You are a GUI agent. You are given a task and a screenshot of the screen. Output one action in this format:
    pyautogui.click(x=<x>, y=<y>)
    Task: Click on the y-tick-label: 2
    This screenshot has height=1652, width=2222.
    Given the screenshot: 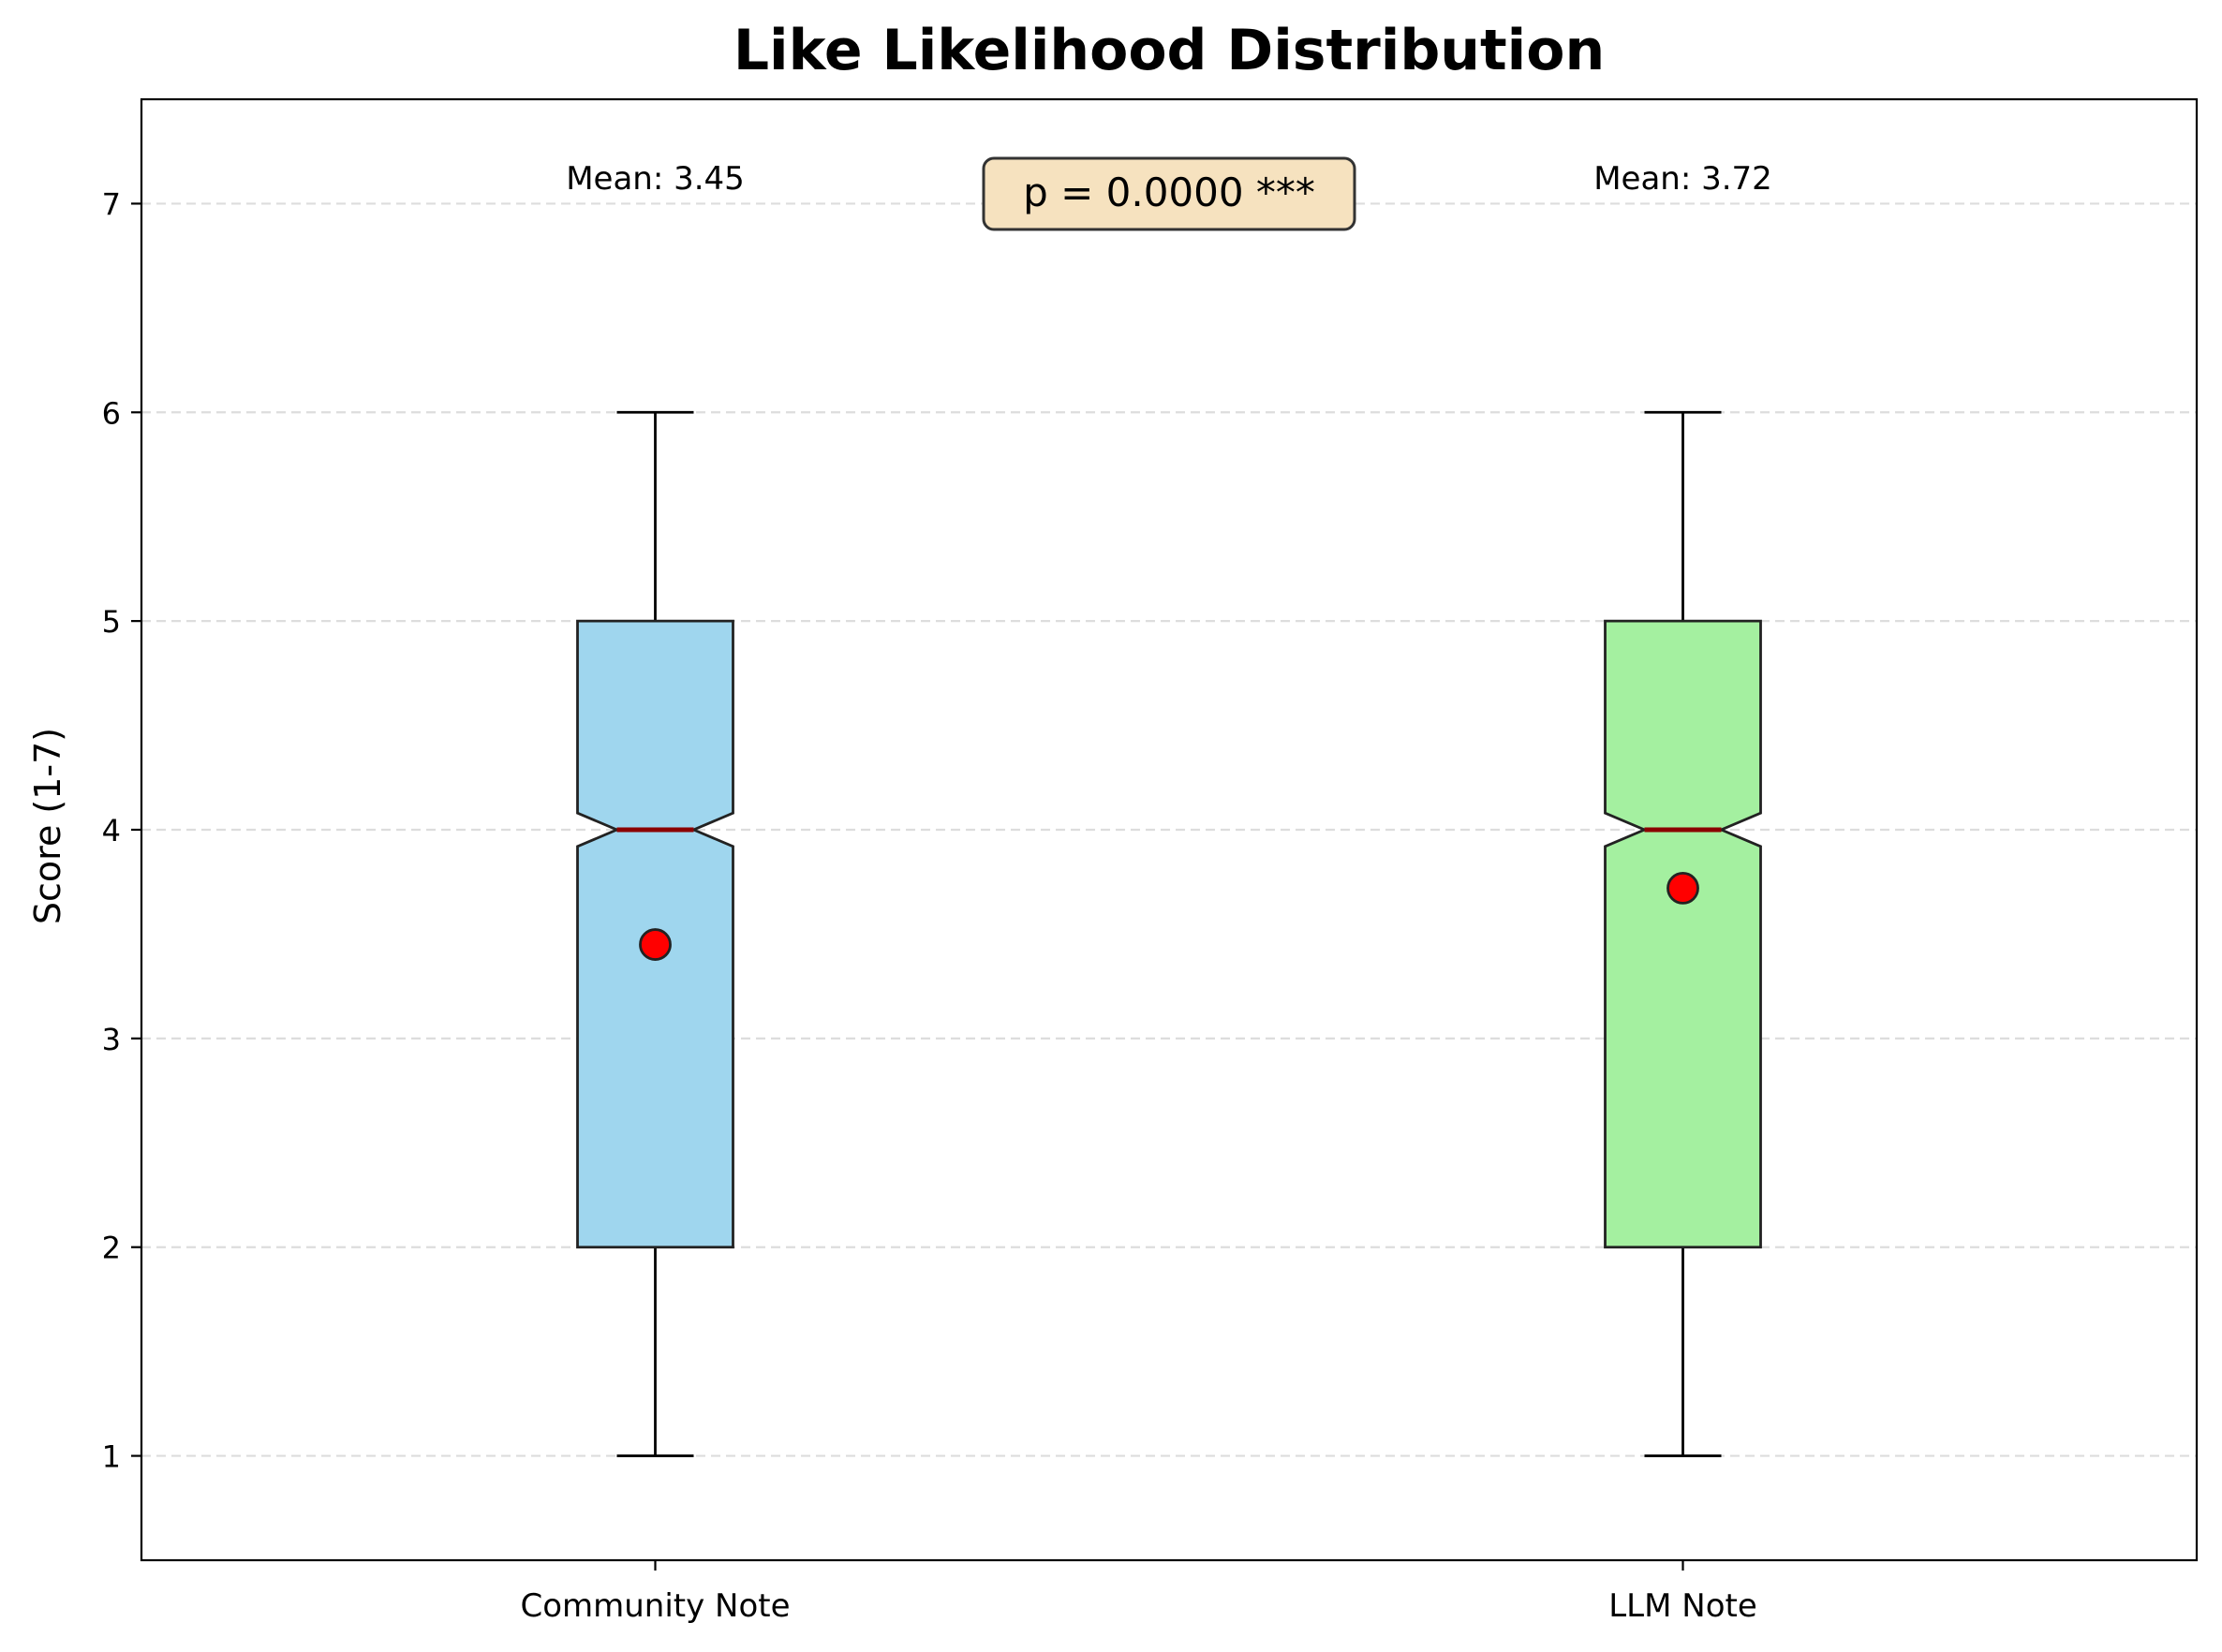 What is the action you would take?
    pyautogui.click(x=111, y=1248)
    